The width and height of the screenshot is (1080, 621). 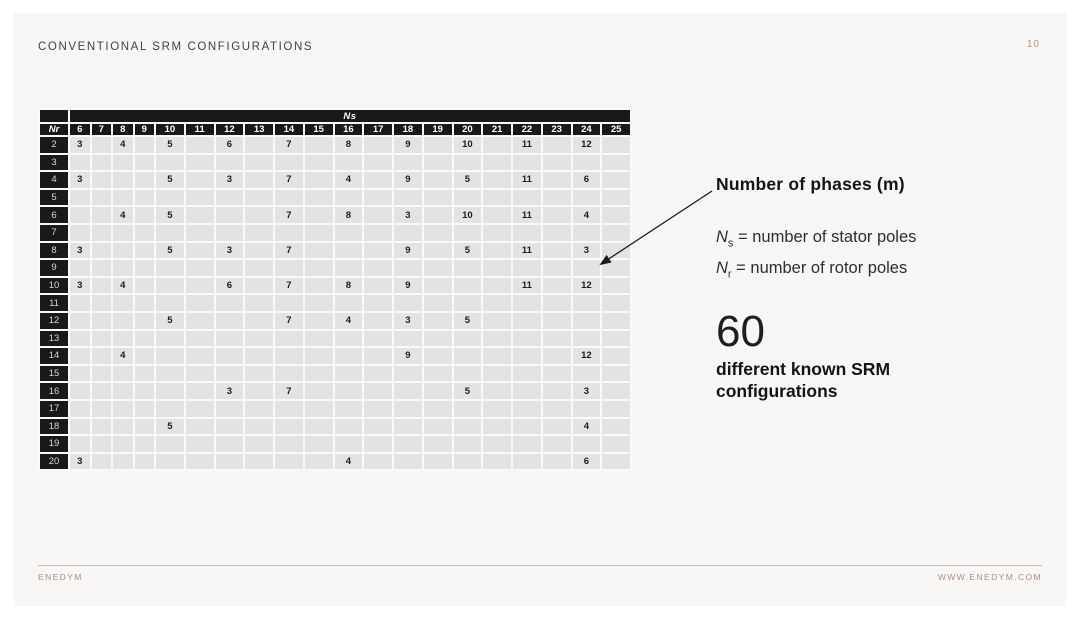 What do you see at coordinates (810, 184) in the screenshot?
I see `phases-label: Number of phases (m)` at bounding box center [810, 184].